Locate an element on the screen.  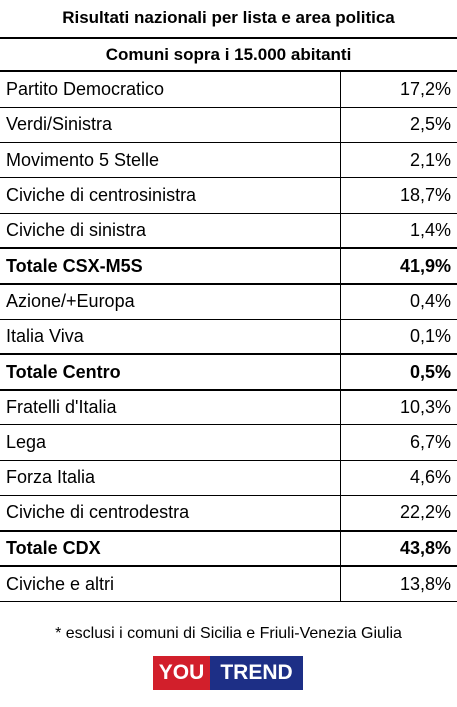
table-row: Forza Italia 4,6% is located at coordinates (228, 478).